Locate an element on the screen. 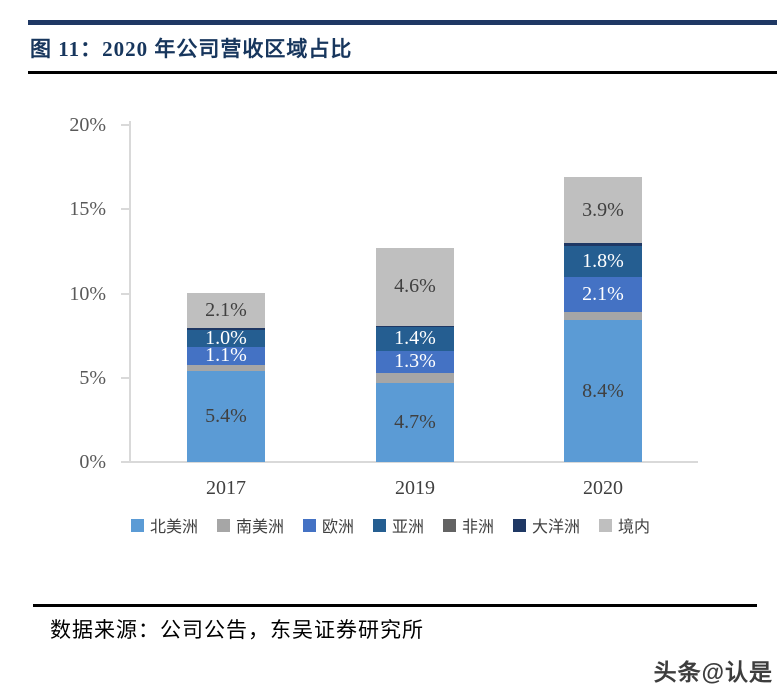 This screenshot has width=781, height=694. legend-item-南美洲: 南美洲 is located at coordinates (250, 525).